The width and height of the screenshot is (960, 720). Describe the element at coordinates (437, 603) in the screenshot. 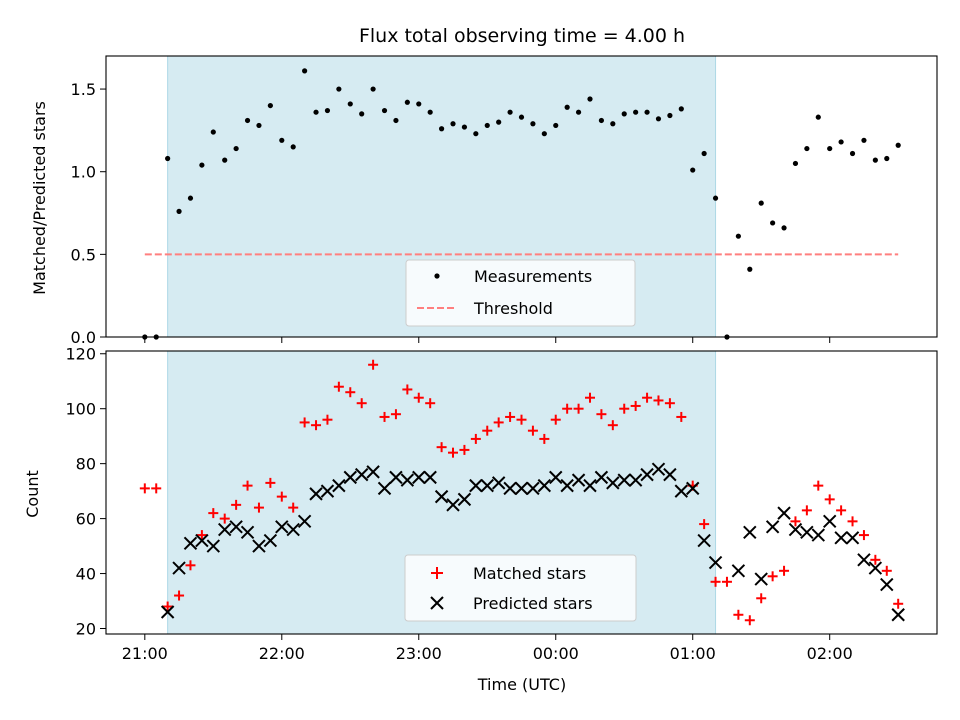

I see `legend-marker-predicted` at that location.